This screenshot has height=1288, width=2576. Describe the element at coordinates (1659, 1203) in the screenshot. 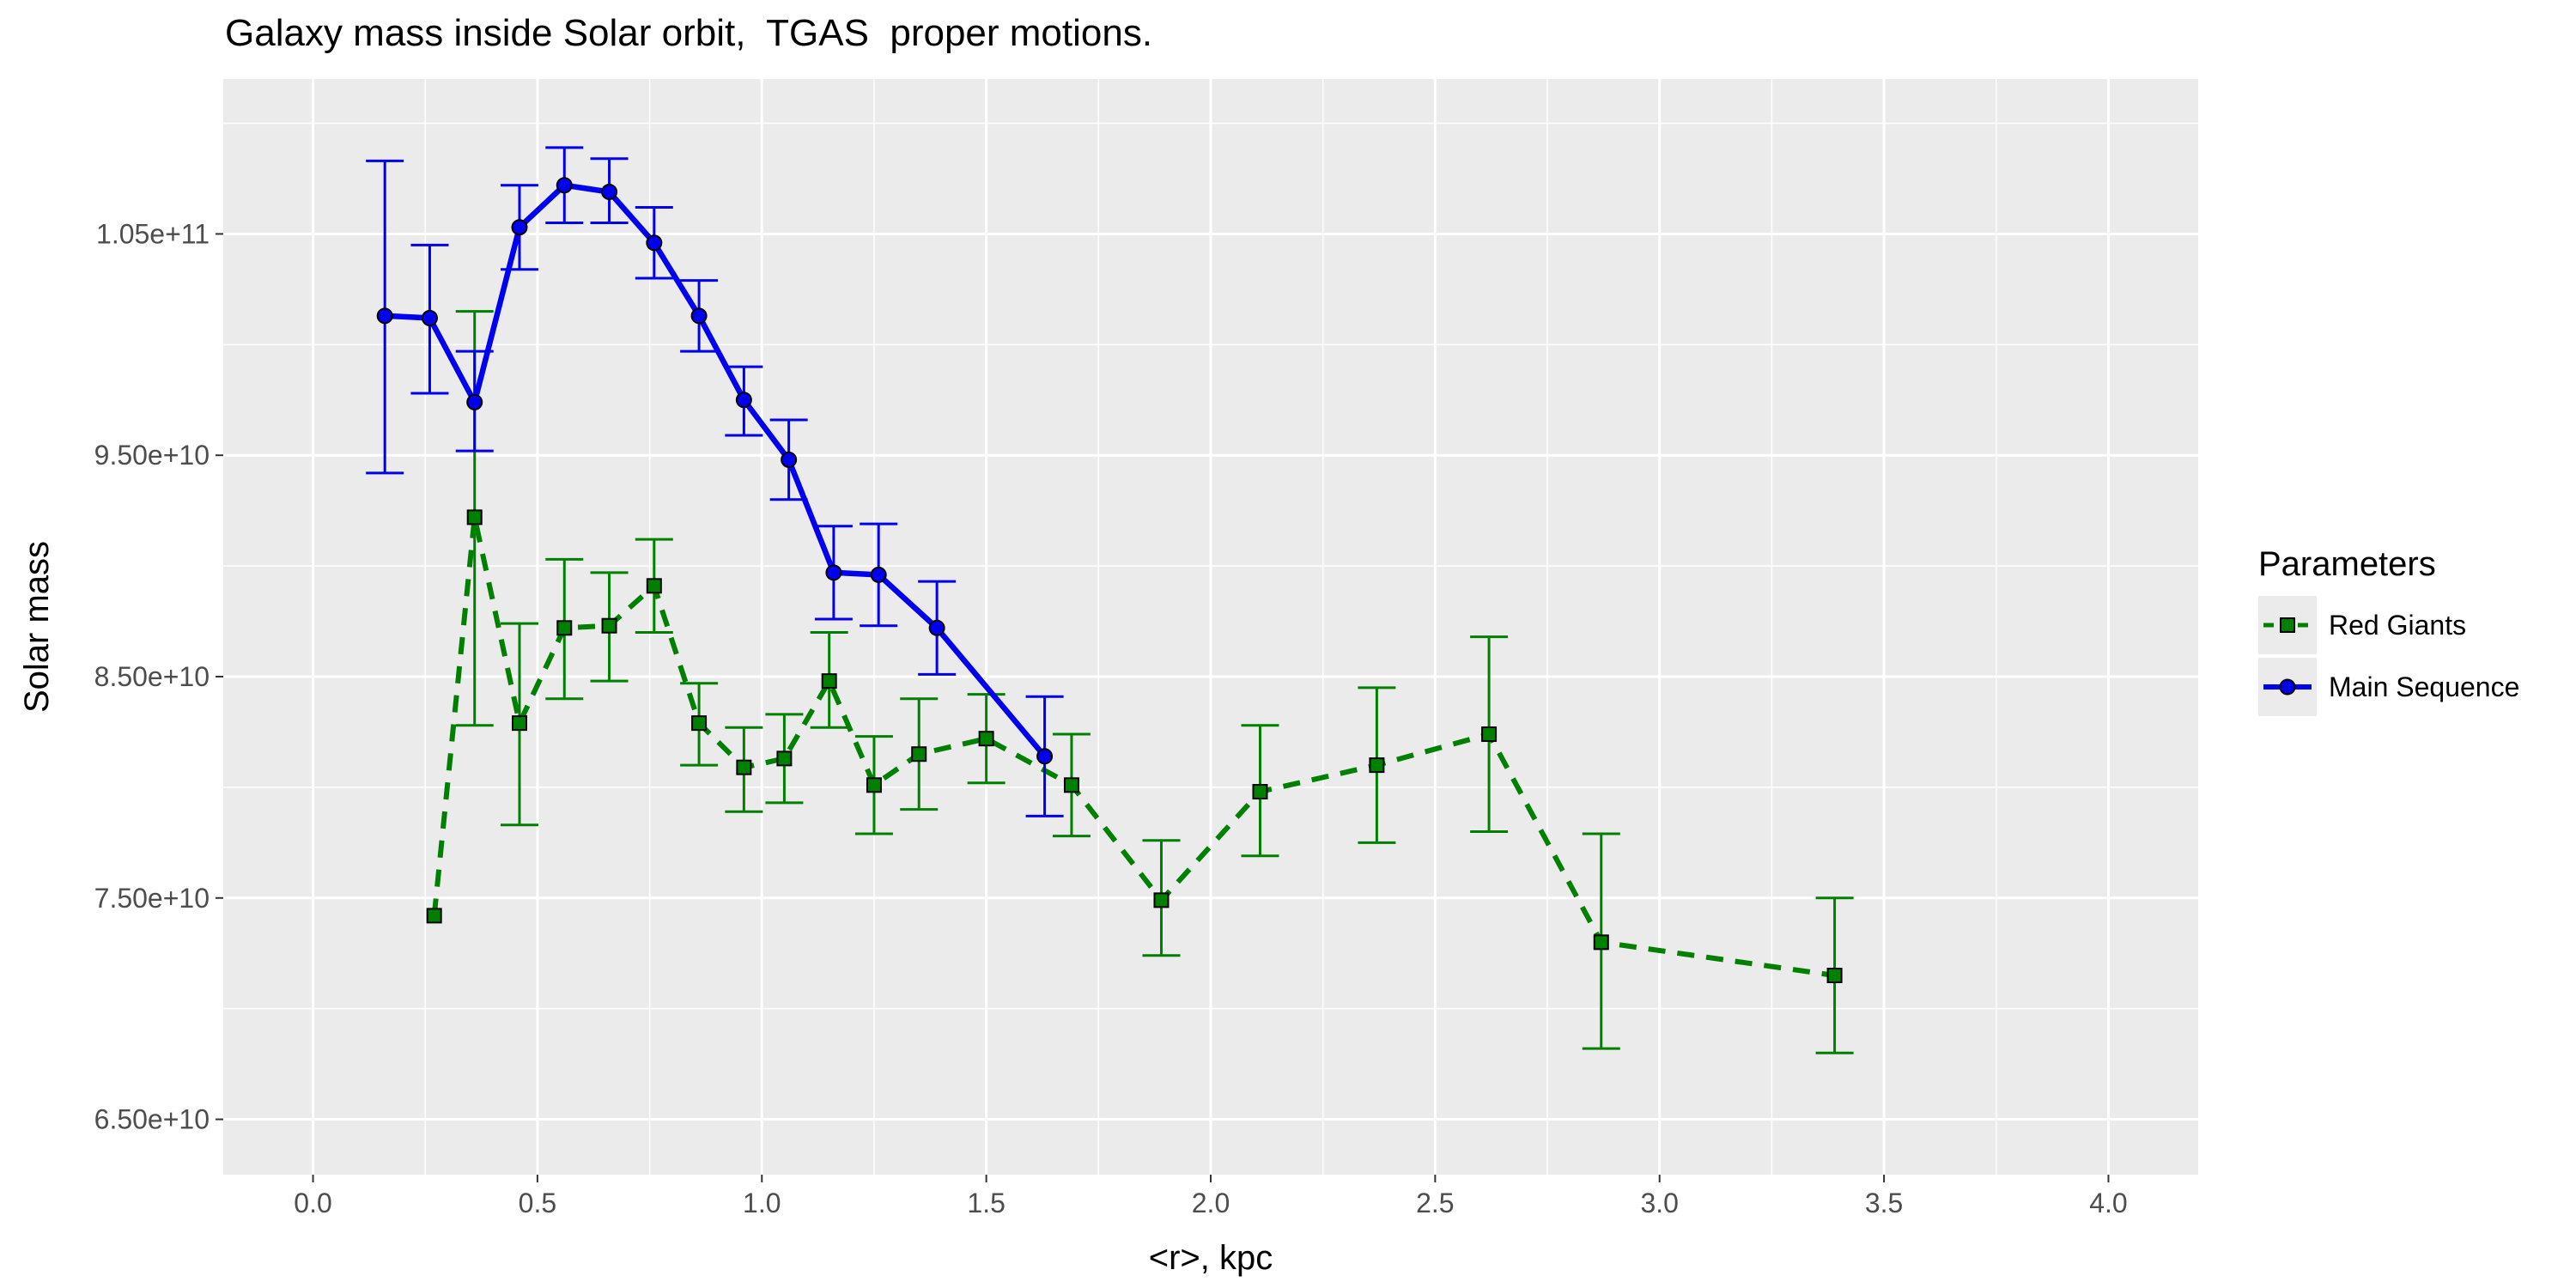

I see `x-tick-label: 3.0` at that location.